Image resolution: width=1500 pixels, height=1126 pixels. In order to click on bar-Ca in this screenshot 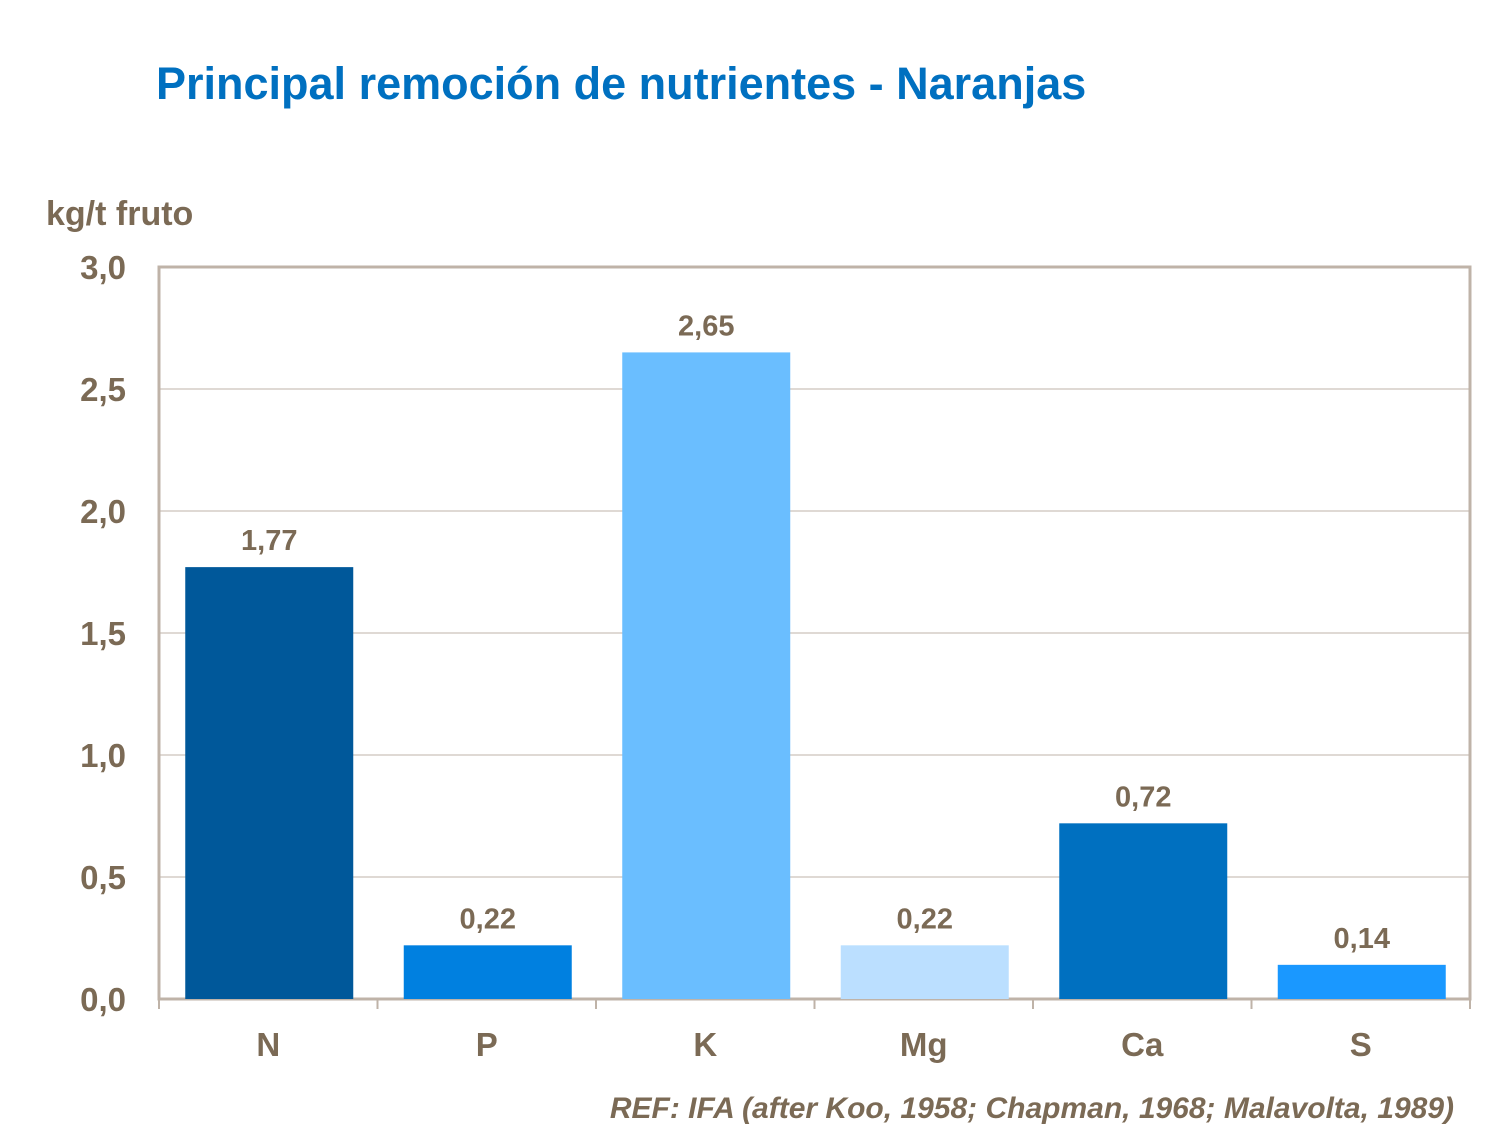, I will do `click(1143, 911)`.